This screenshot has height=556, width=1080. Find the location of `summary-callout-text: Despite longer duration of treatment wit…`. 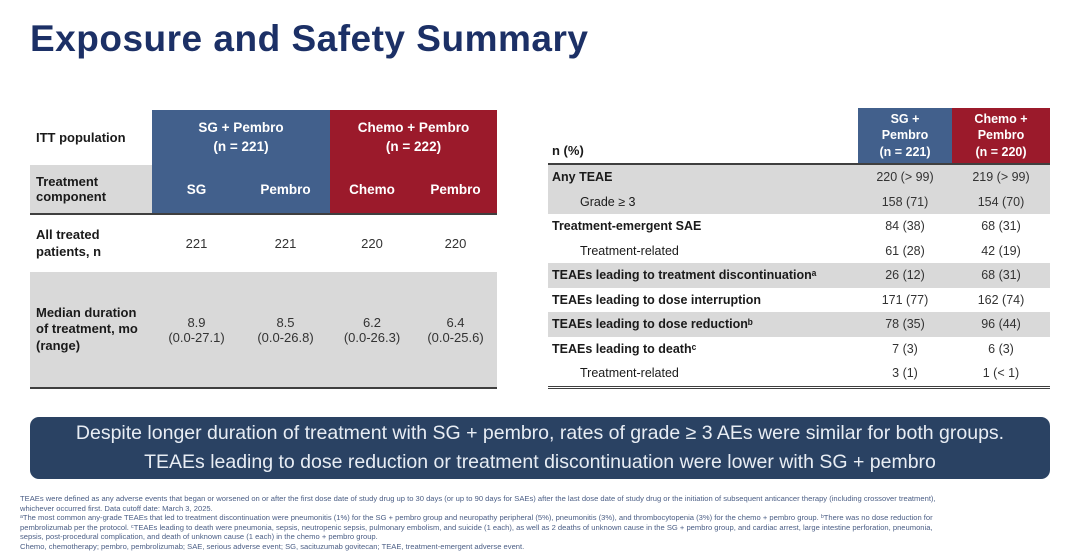

summary-callout-text: Despite longer duration of treatment wit… is located at coordinates (540, 447).